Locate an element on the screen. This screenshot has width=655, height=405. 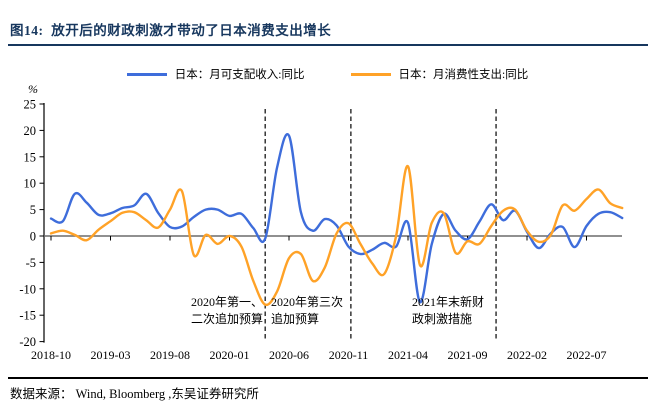
legend-item-spending: 日本：月消费性支出:同比 is located at coordinates (439, 74).